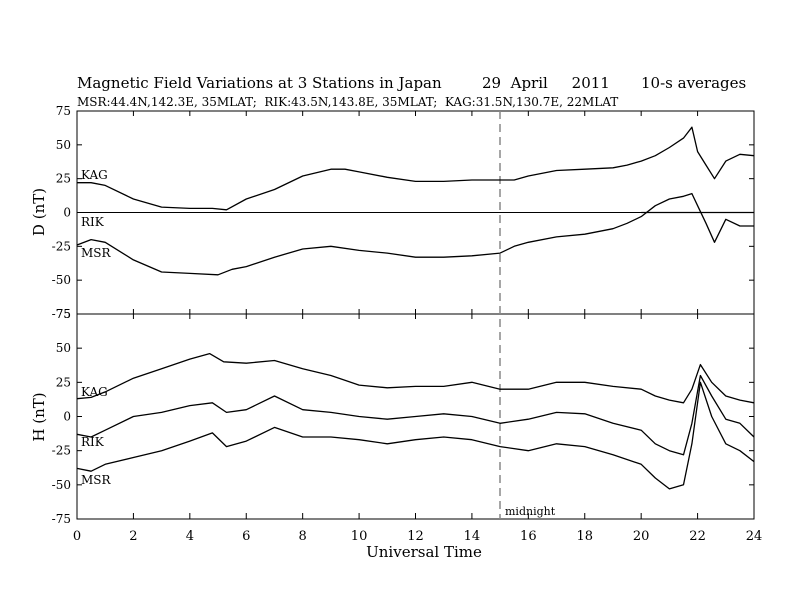 This screenshot has height=612, width=792. I want to click on h-rik-label: RIK, so click(93, 442).